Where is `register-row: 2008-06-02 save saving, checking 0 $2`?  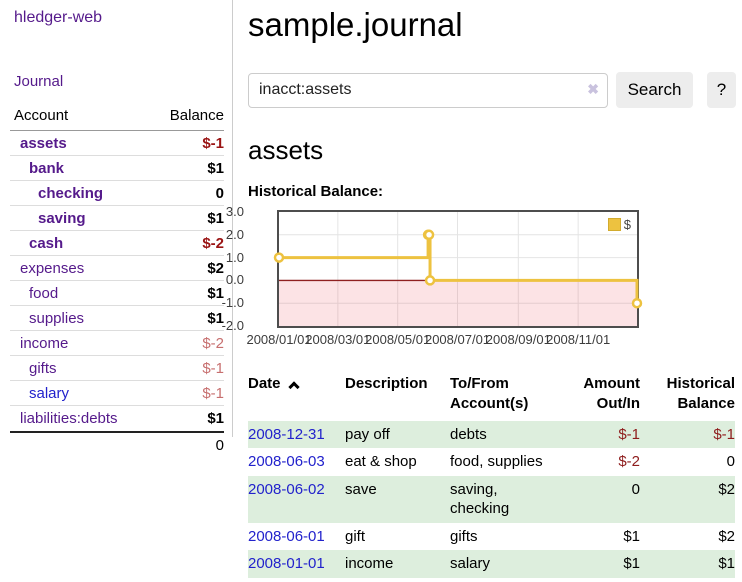 register-row: 2008-06-02 save saving, checking 0 $2 is located at coordinates (491, 499).